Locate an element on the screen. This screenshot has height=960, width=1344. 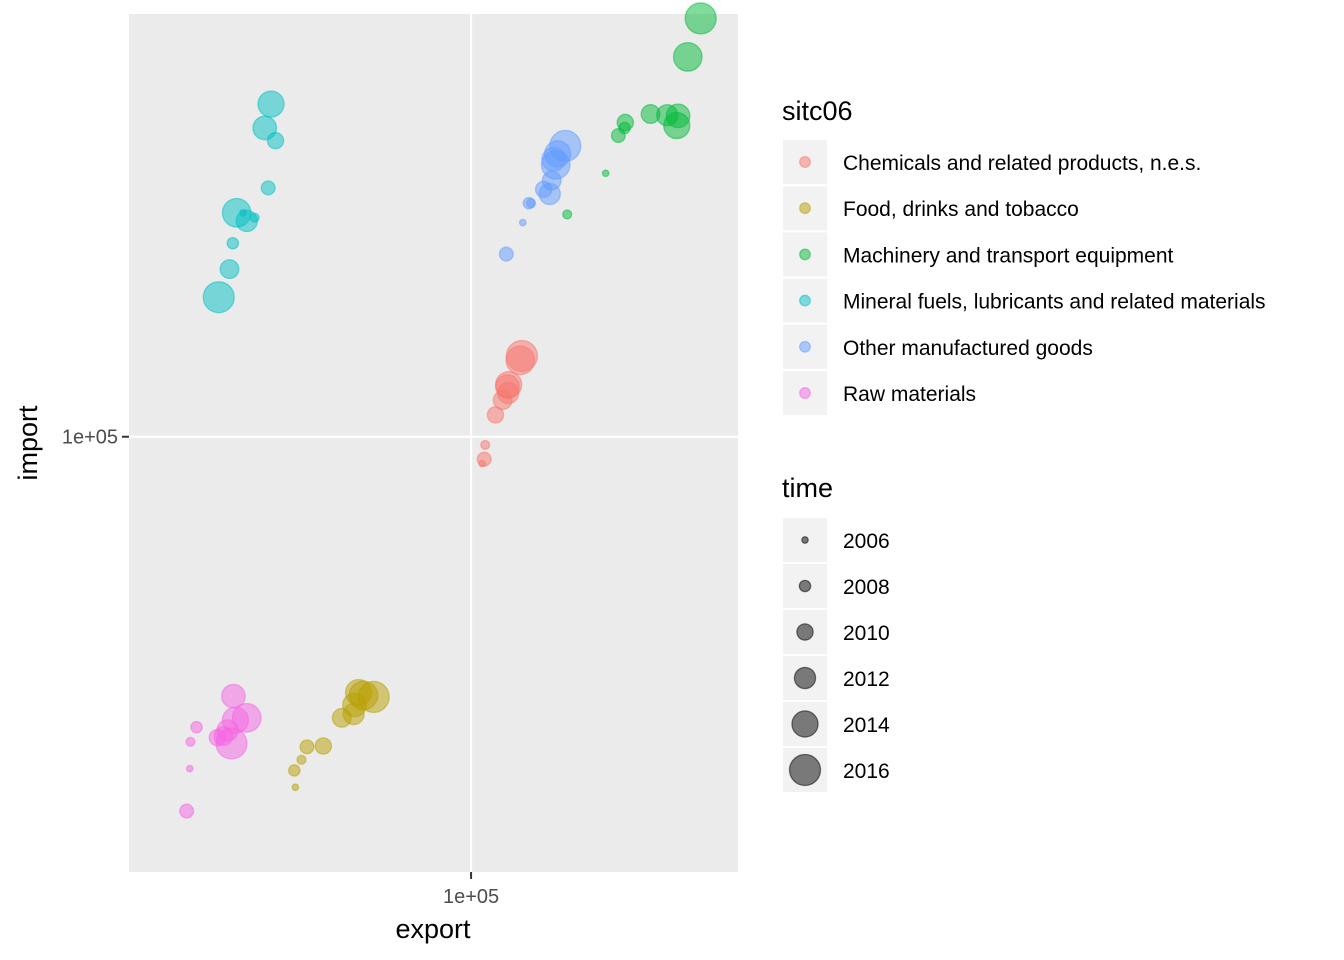
color-legend-label: Raw materials is located at coordinates (909, 394).